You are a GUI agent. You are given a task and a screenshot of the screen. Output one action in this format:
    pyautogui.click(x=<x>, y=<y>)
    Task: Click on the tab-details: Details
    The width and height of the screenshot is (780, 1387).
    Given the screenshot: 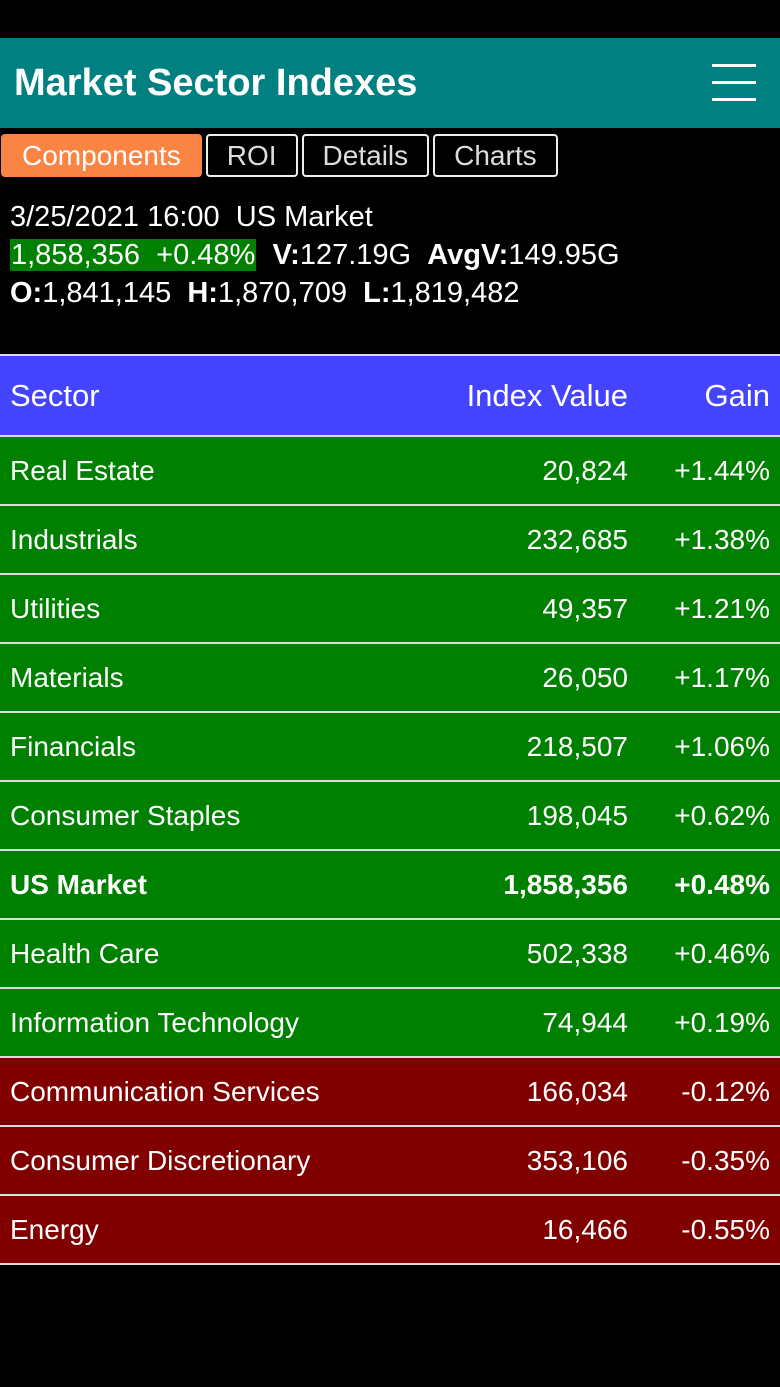 What is the action you would take?
    pyautogui.click(x=365, y=155)
    